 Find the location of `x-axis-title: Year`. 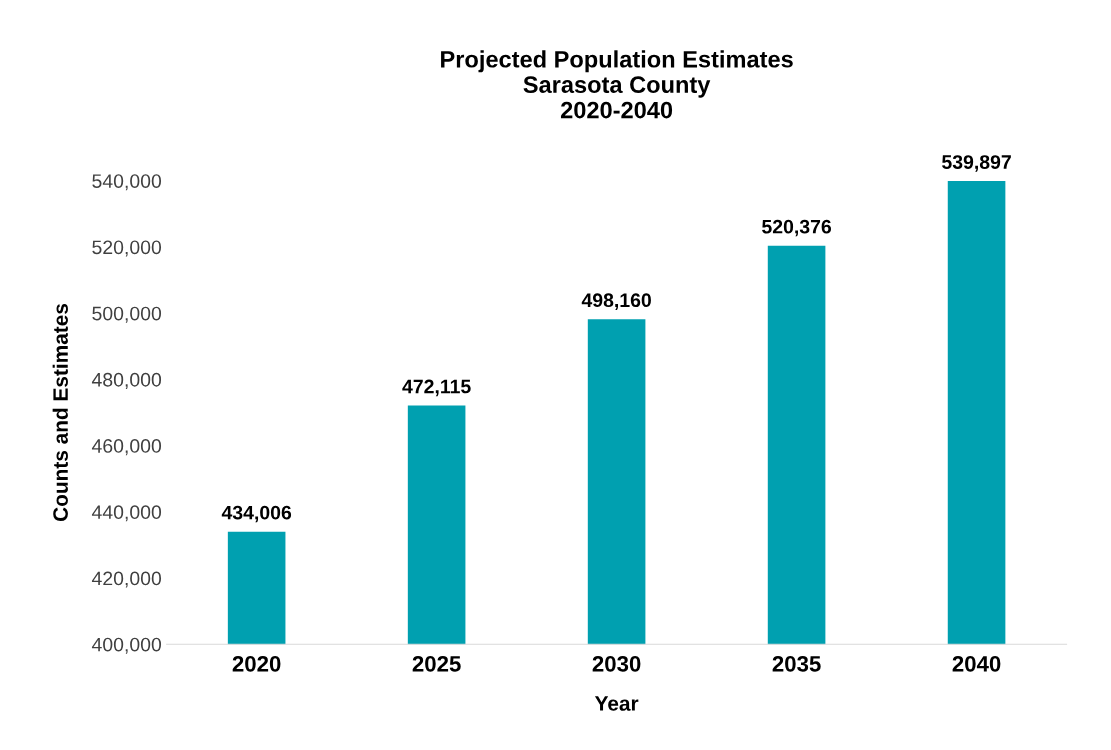

x-axis-title: Year is located at coordinates (616, 703).